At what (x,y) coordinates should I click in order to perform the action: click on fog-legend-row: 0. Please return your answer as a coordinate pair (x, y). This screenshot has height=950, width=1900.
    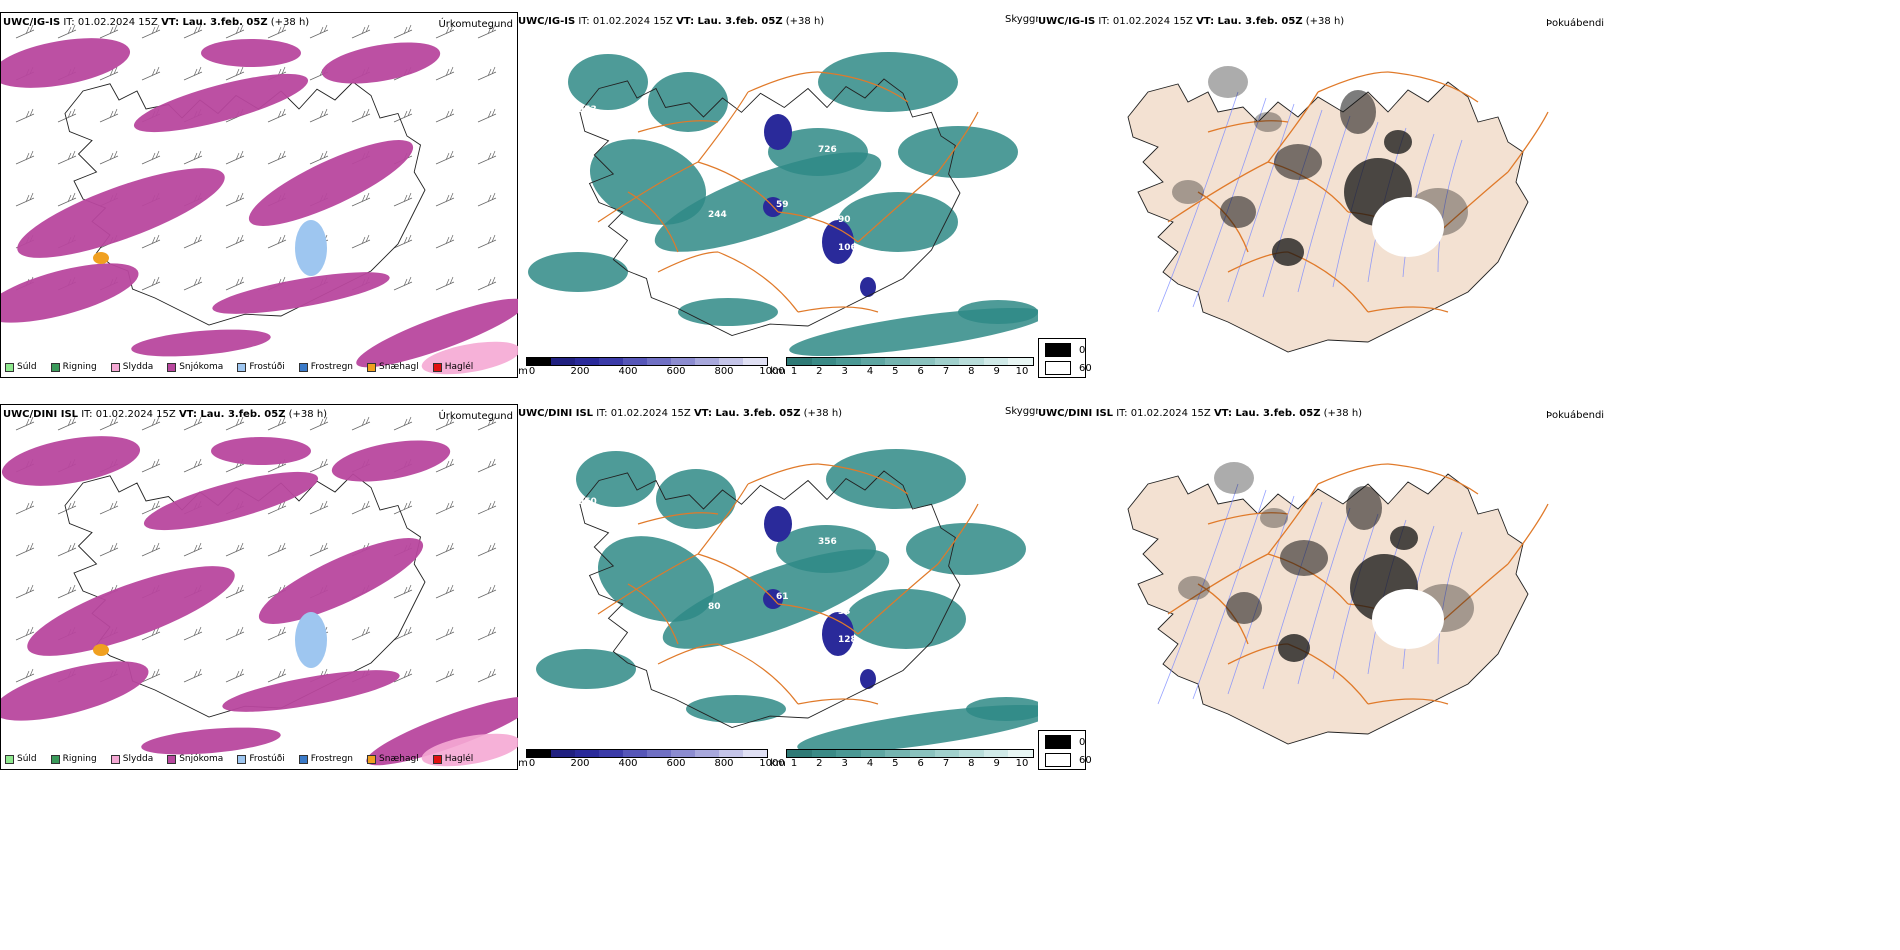
    Looking at the image, I should click on (1065, 742).